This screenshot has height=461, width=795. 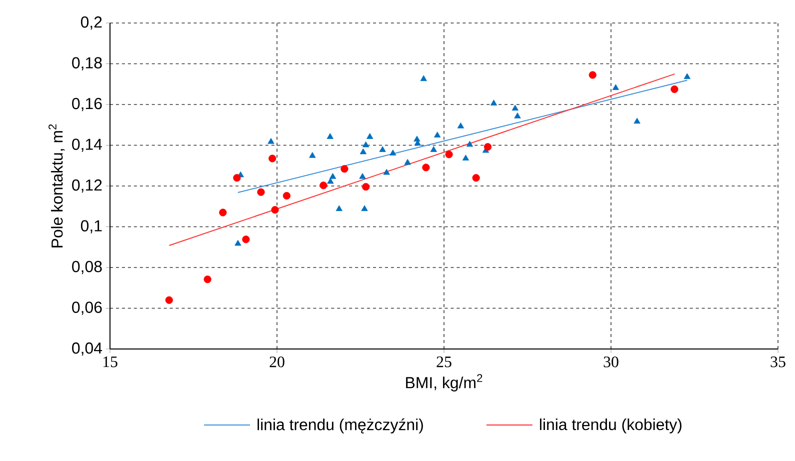 I want to click on x-tick-label: 30, so click(x=611, y=362).